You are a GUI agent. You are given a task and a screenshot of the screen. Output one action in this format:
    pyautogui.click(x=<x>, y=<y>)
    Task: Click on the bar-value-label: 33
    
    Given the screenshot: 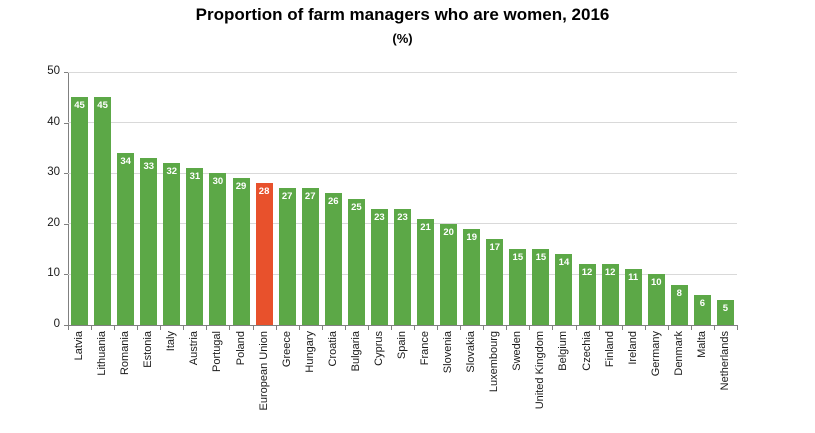 What is the action you would take?
    pyautogui.click(x=149, y=167)
    